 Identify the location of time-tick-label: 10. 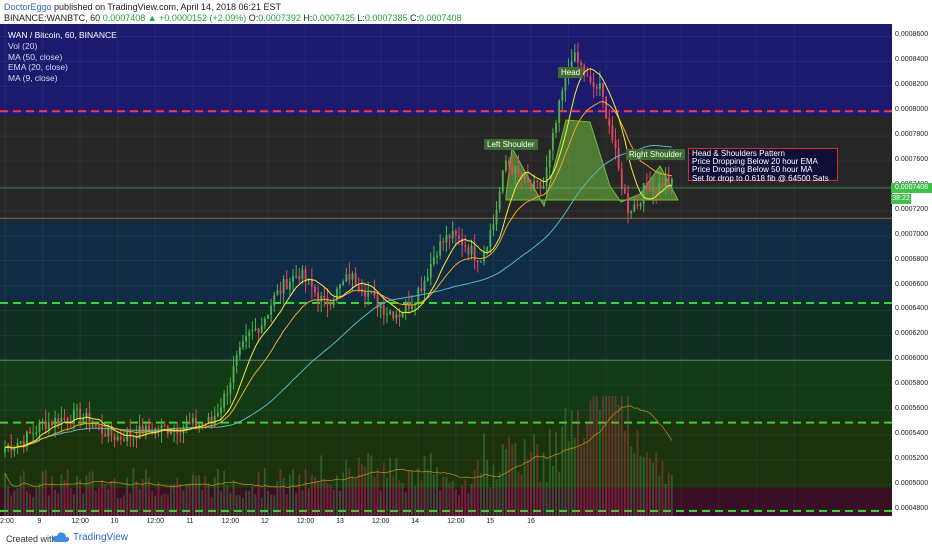
(114, 521).